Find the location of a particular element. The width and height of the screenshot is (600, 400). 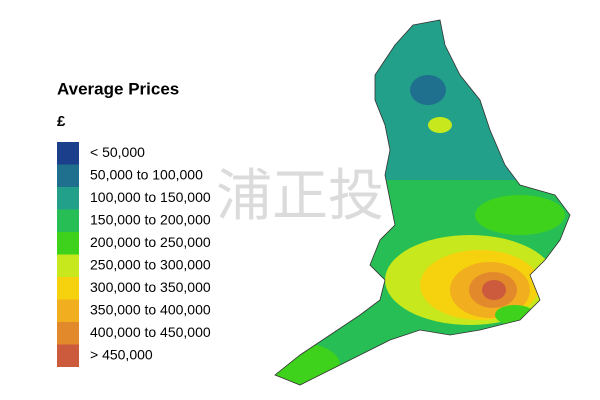

legend-label: 400,000 to 450,000 is located at coordinates (150, 332).